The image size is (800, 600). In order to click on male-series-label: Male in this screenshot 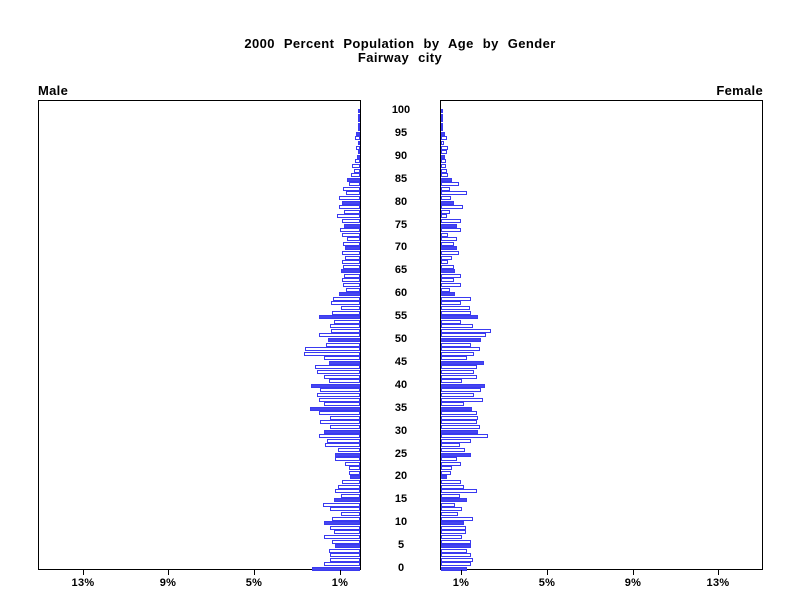, I will do `click(53, 90)`.